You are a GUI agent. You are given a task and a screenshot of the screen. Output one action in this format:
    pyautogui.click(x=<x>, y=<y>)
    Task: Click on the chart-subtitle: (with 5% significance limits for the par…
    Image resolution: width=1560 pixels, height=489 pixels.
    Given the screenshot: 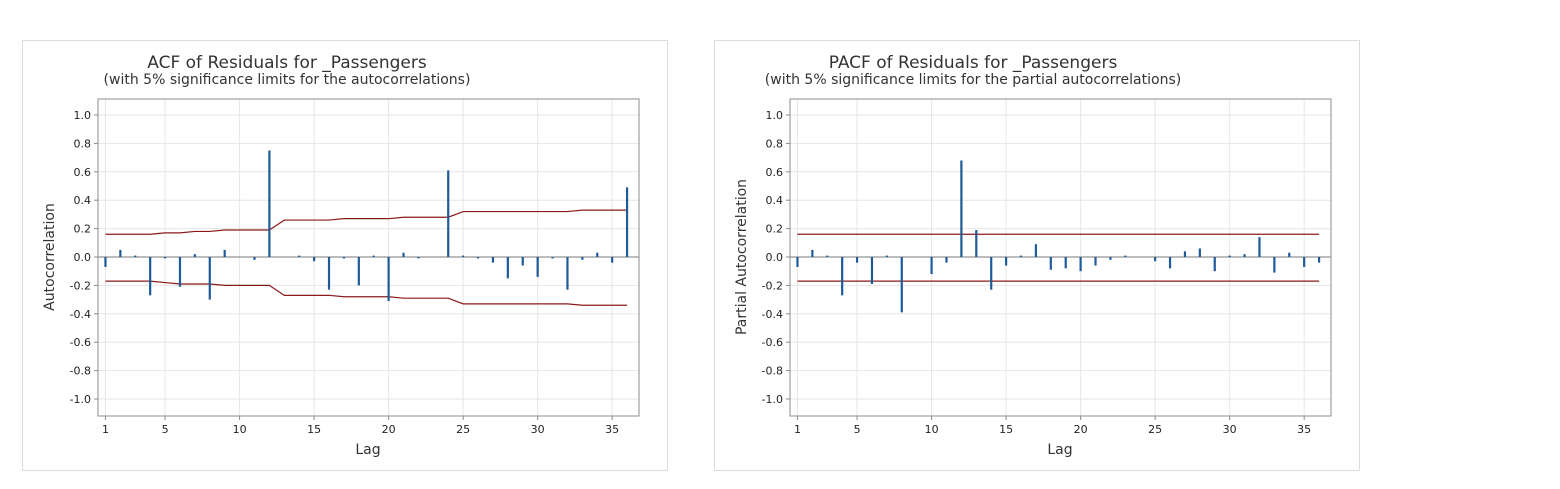 What is the action you would take?
    pyautogui.click(x=973, y=80)
    